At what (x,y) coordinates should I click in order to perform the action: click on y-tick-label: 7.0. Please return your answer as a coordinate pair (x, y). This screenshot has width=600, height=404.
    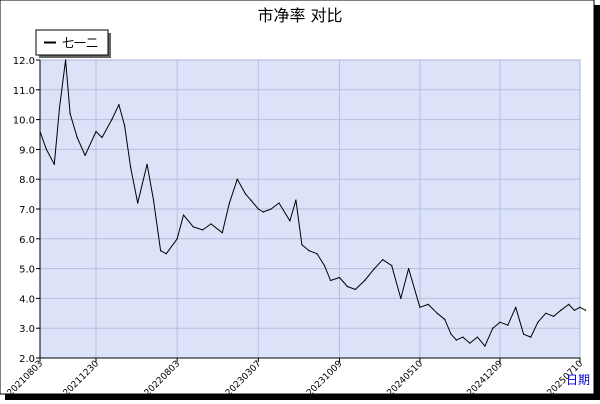
    Looking at the image, I should click on (27, 210).